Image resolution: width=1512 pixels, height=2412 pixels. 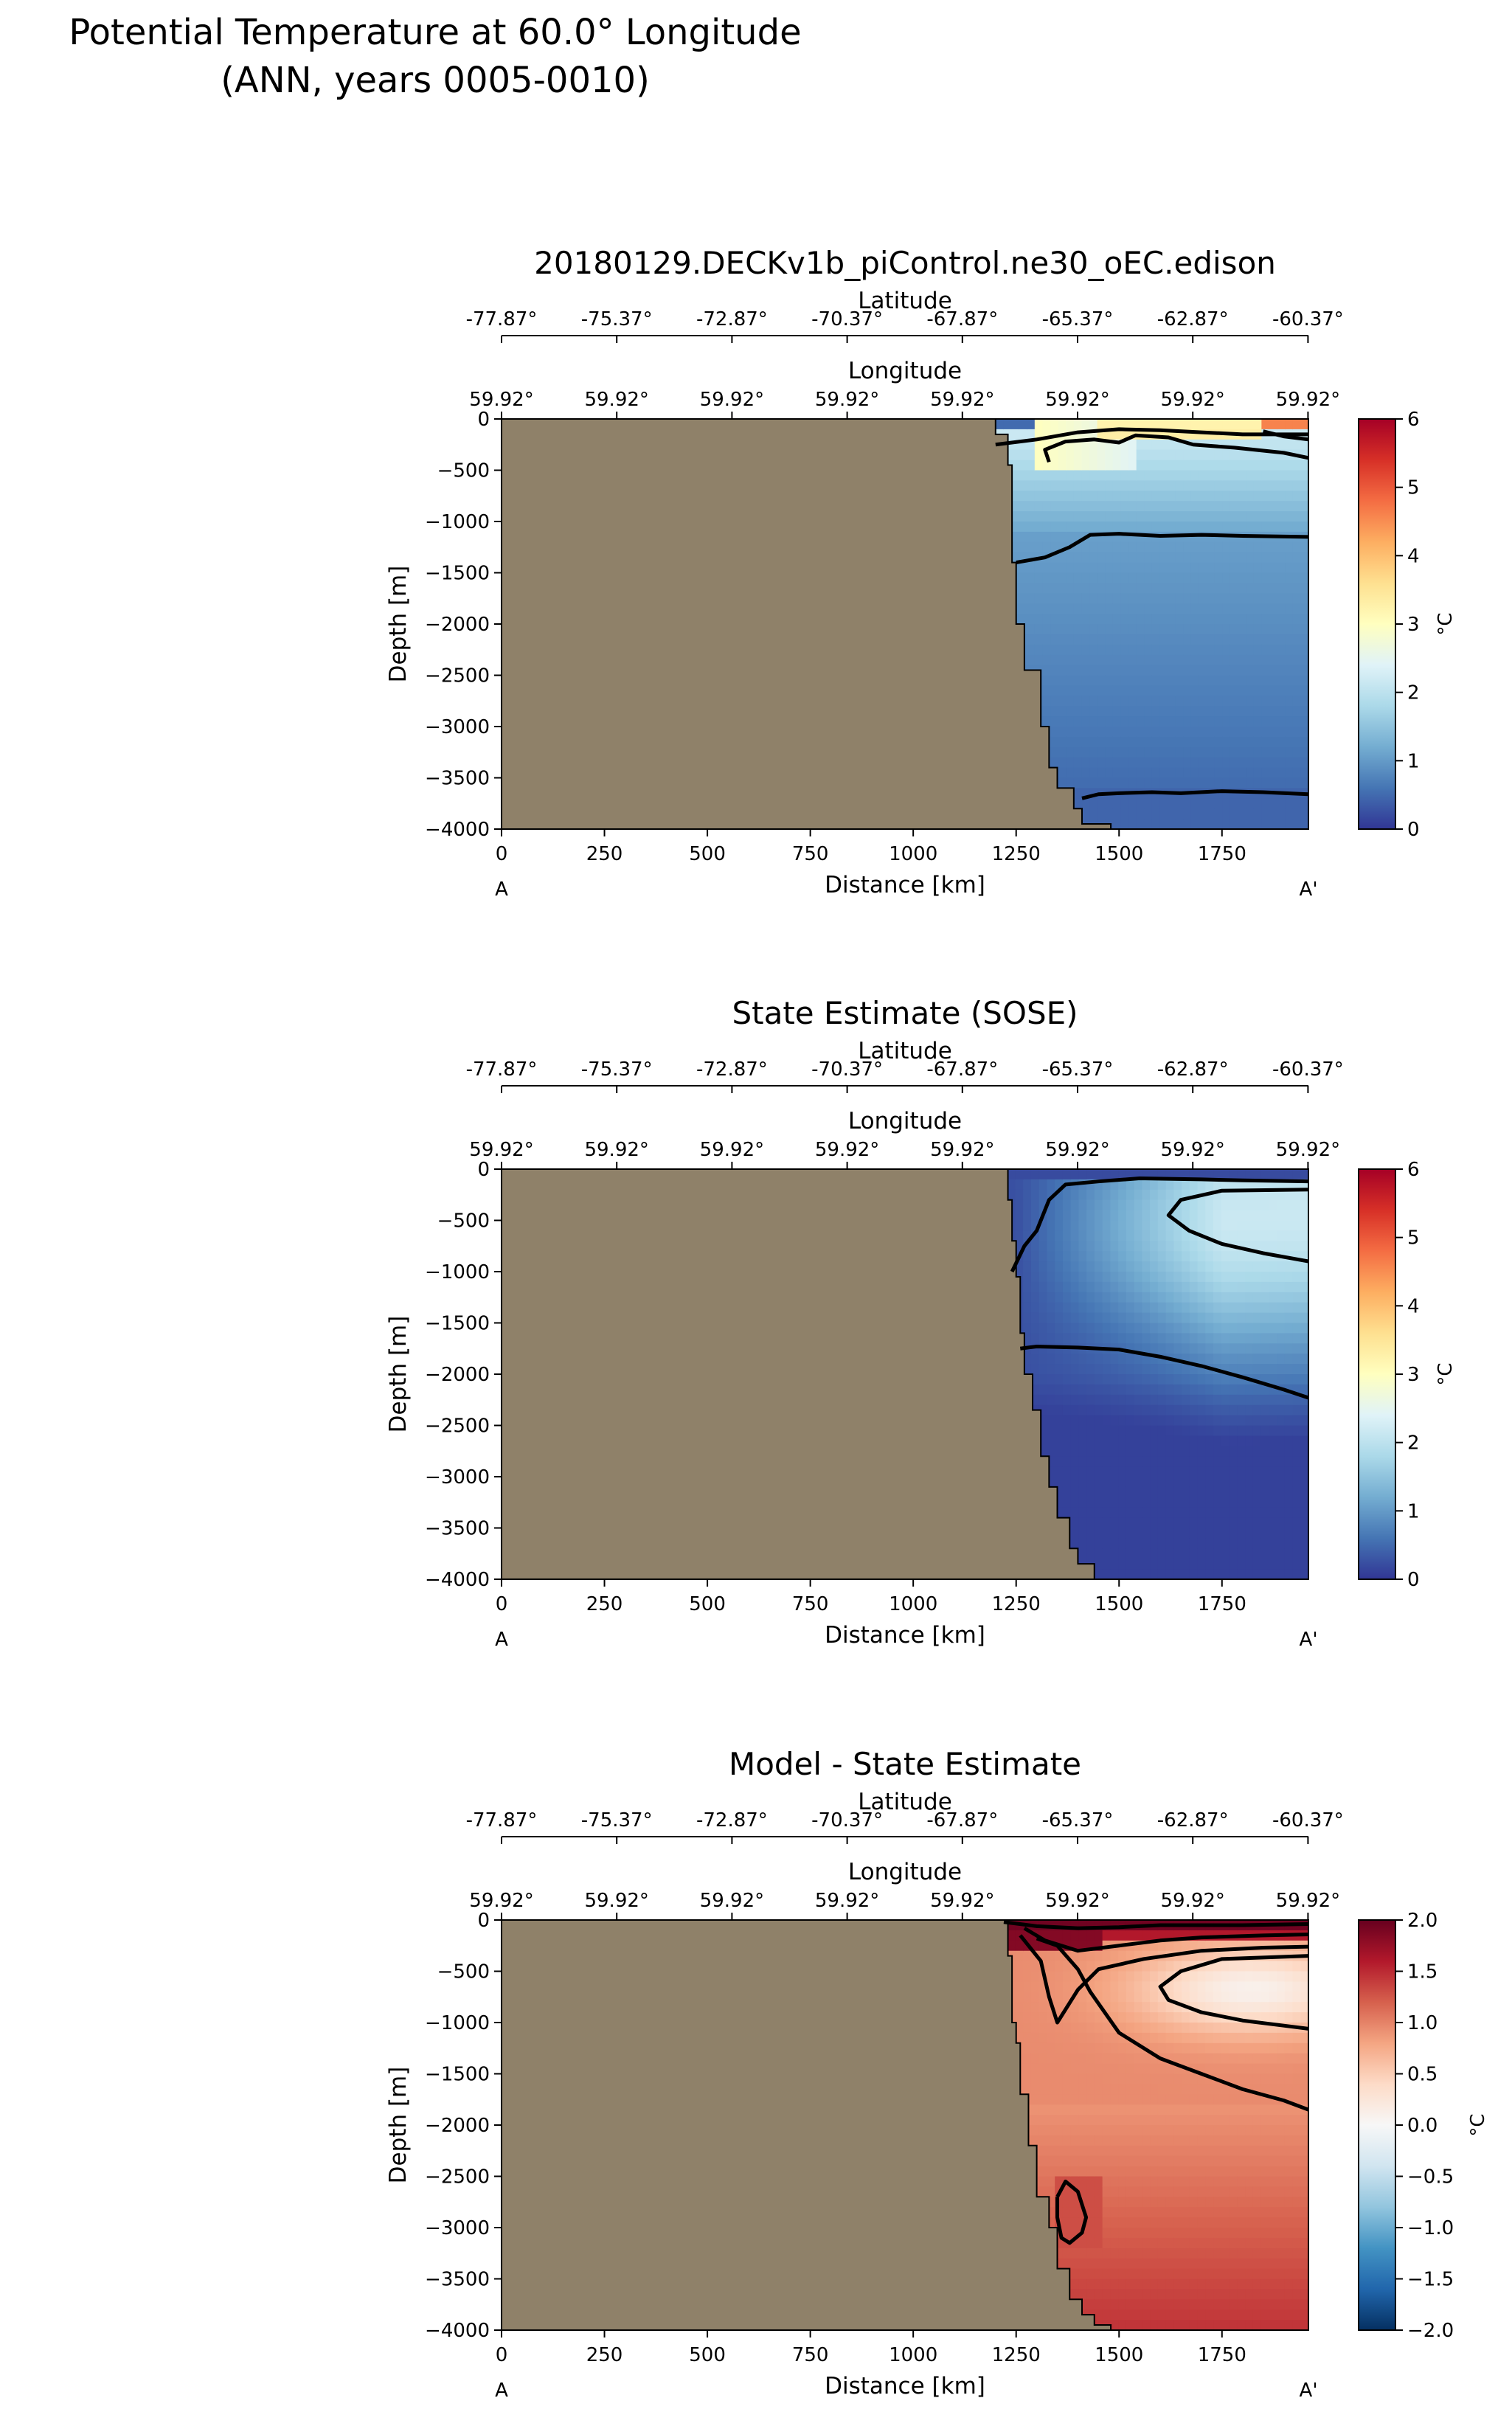 What do you see at coordinates (1309, 890) in the screenshot?
I see `section-end-label: A'` at bounding box center [1309, 890].